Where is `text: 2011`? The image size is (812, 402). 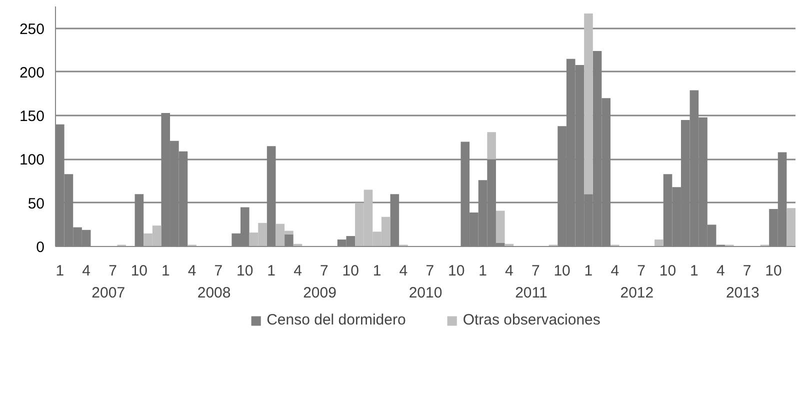
text: 2011 is located at coordinates (531, 293).